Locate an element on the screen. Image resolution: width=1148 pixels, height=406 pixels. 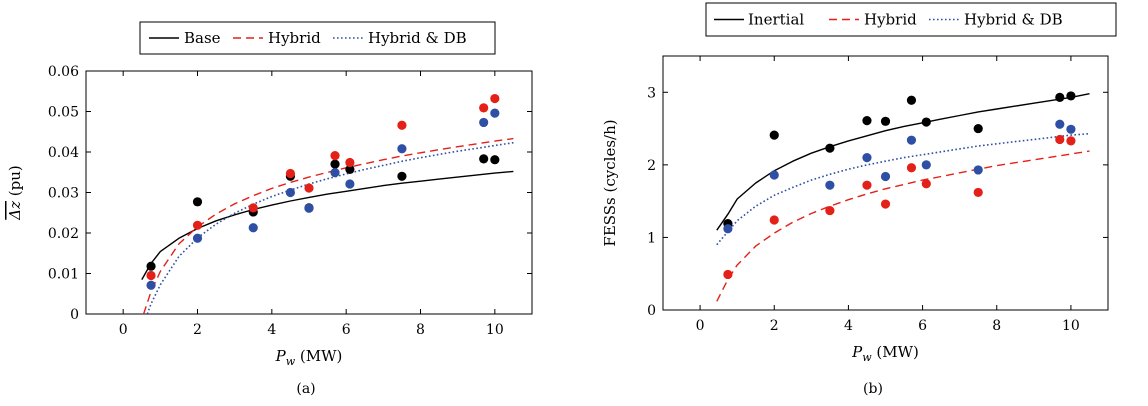
legend: Inertial Hybrid Hybrid & DB is located at coordinates (911, 19).